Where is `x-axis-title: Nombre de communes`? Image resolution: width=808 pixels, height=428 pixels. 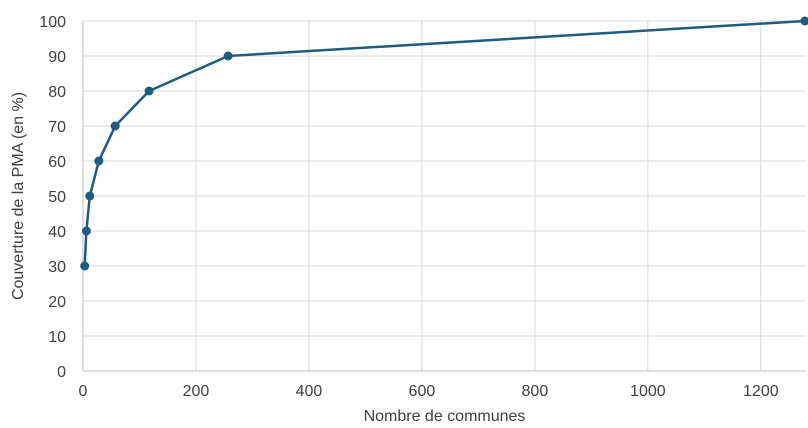 x-axis-title: Nombre de communes is located at coordinates (445, 416).